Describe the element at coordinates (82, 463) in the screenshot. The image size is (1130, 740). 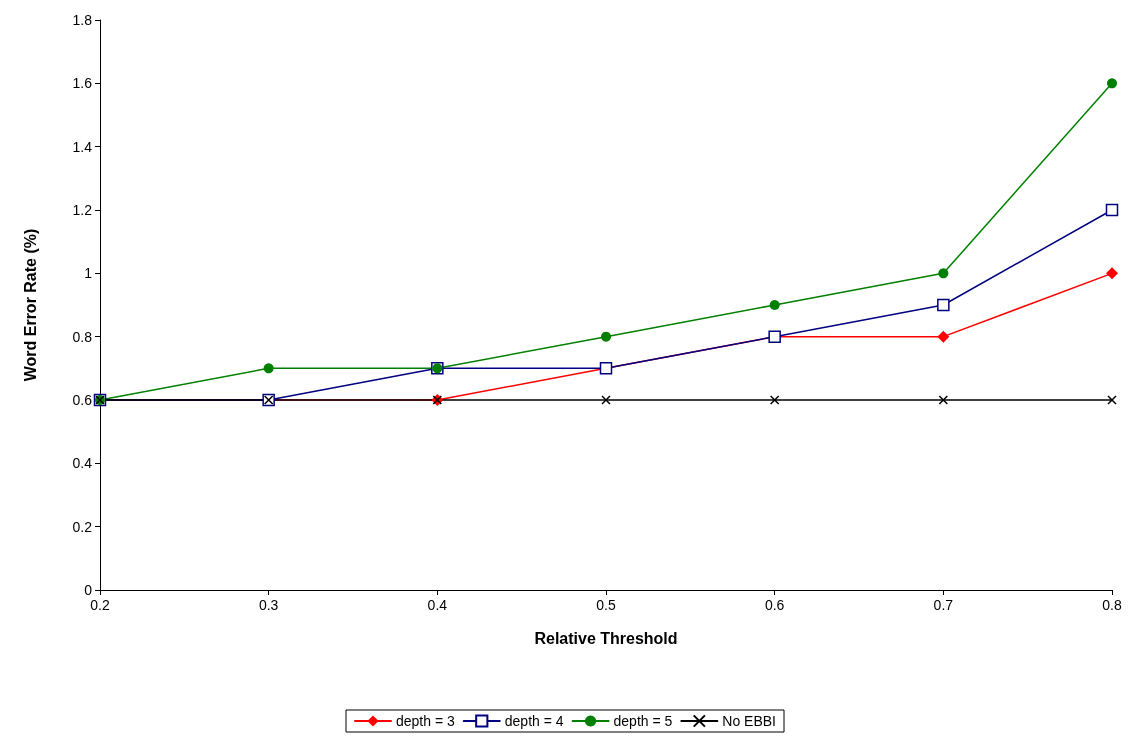
I see `y-tick-label: 0.4` at that location.